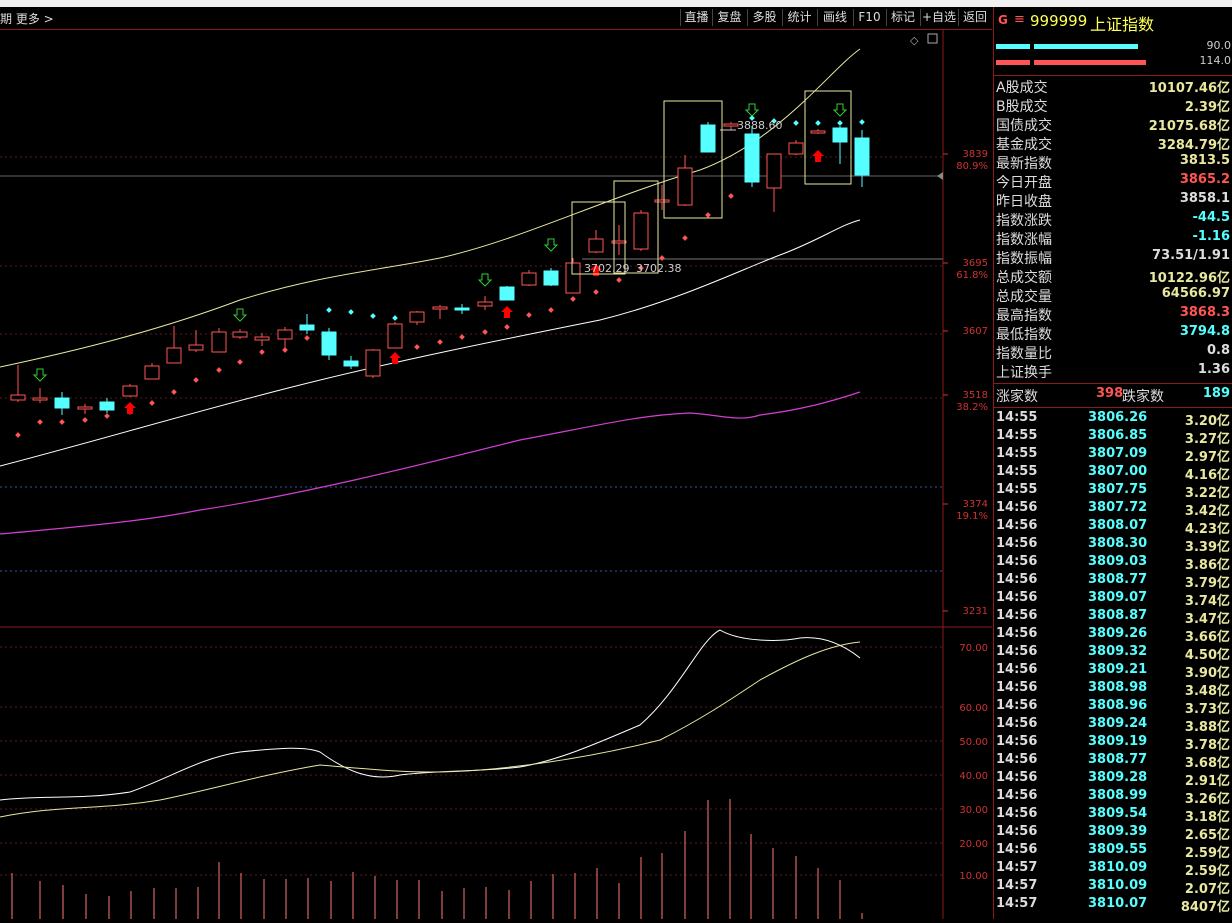 Image resolution: width=1232 pixels, height=923 pixels. I want to click on tick-vol: 3.88亿, so click(1207, 727).